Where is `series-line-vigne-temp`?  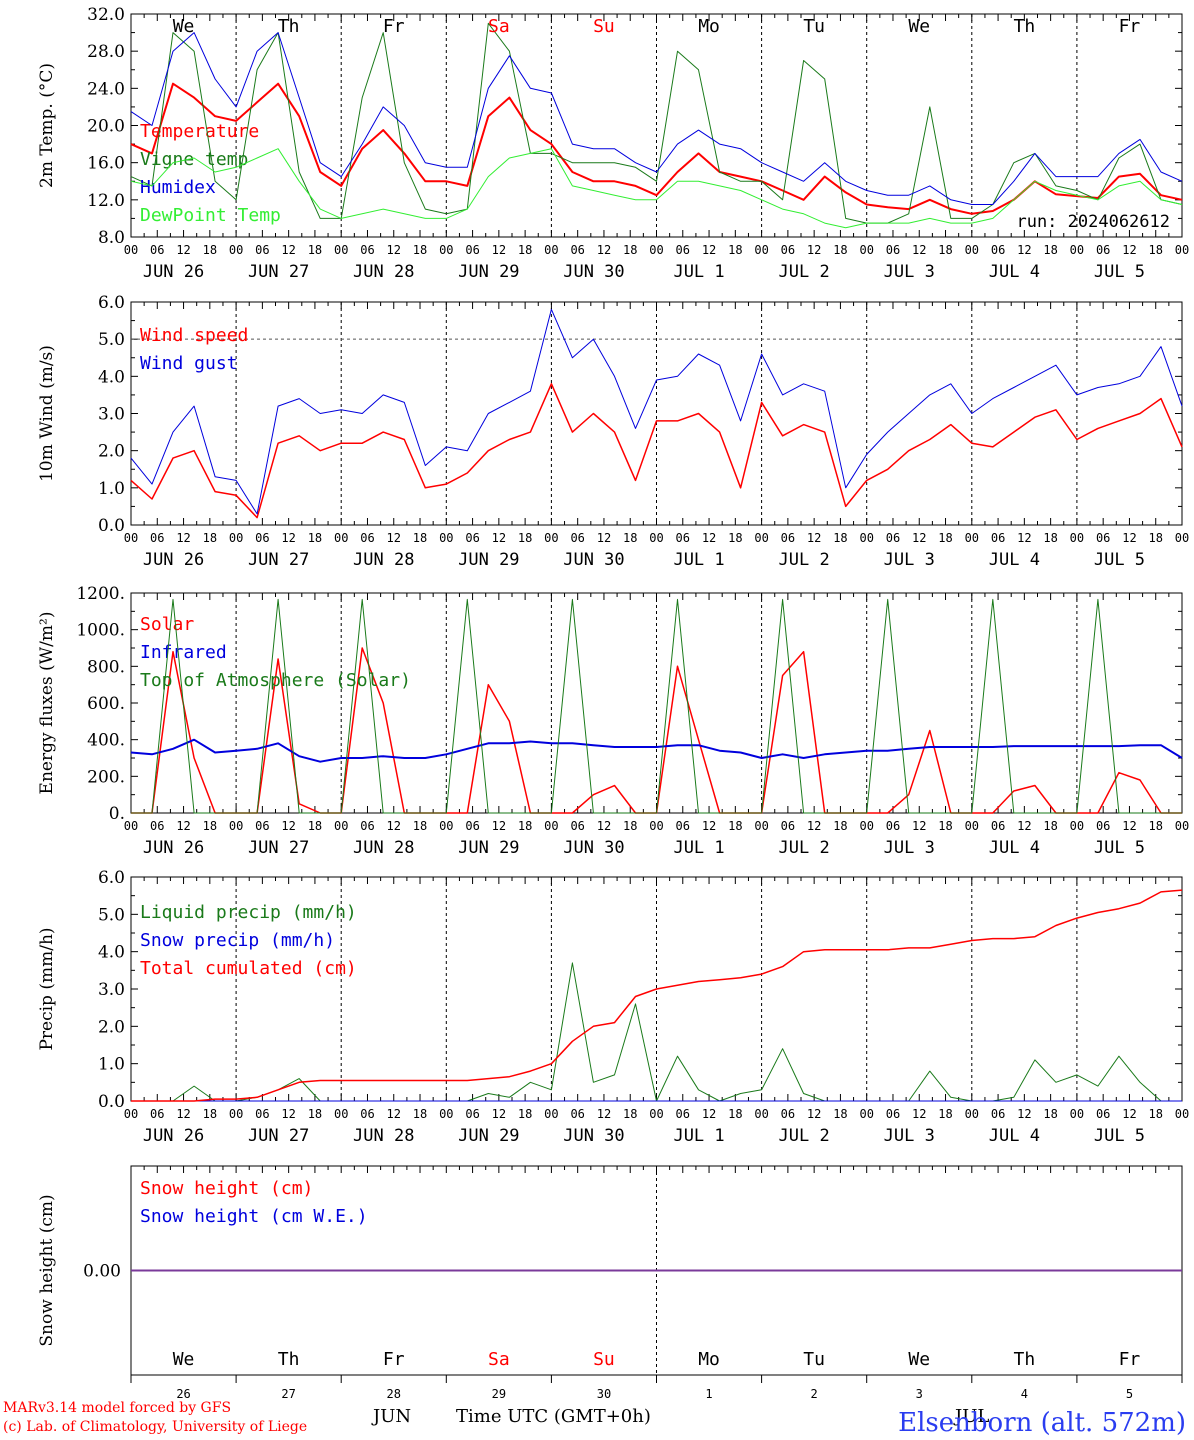 series-line-vigne-temp is located at coordinates (656, 123).